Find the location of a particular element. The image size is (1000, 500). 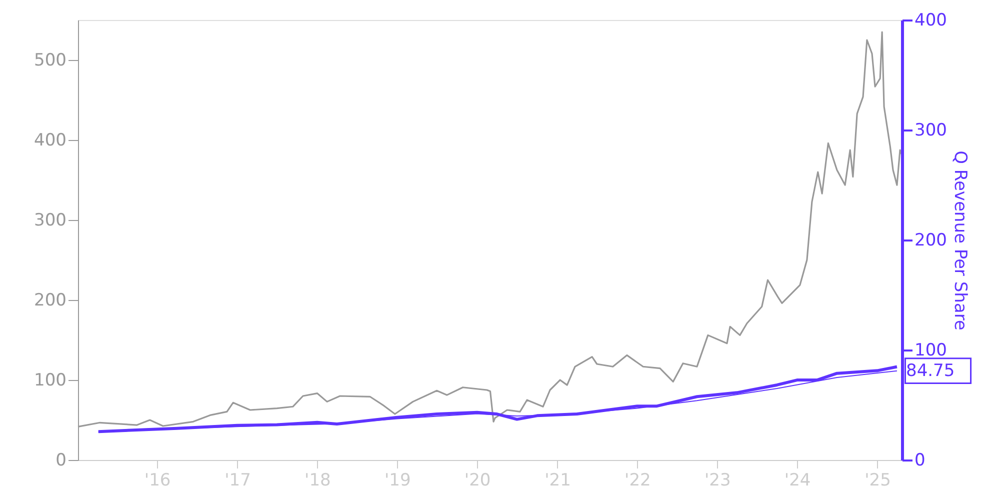

y-tick-label: 100 is located at coordinates (50, 380).